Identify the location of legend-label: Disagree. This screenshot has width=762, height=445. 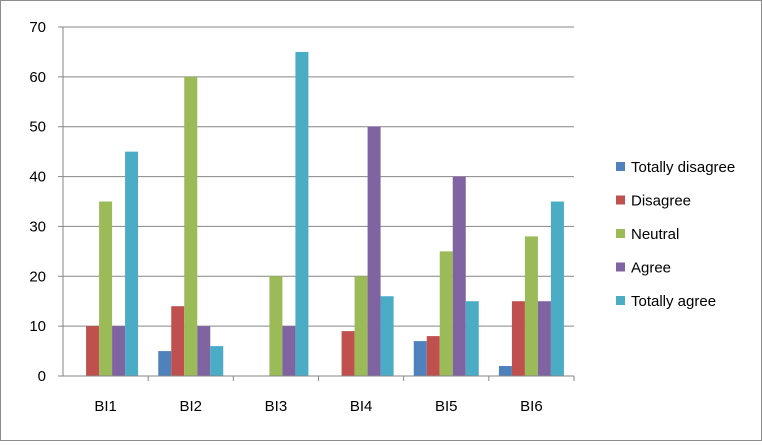
(661, 201).